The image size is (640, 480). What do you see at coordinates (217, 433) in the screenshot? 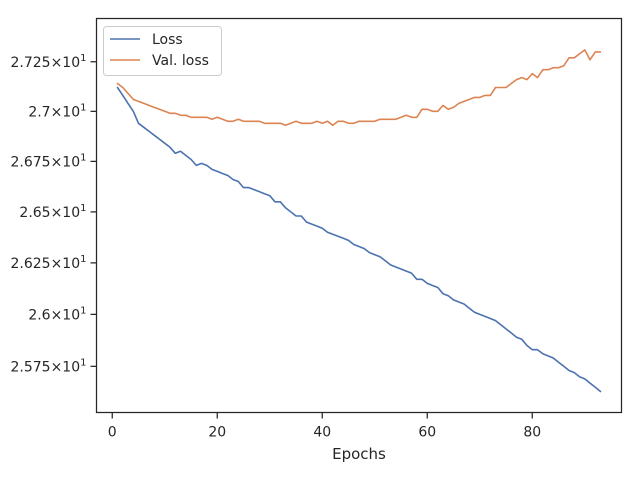
I see `x-tick-label: 20` at bounding box center [217, 433].